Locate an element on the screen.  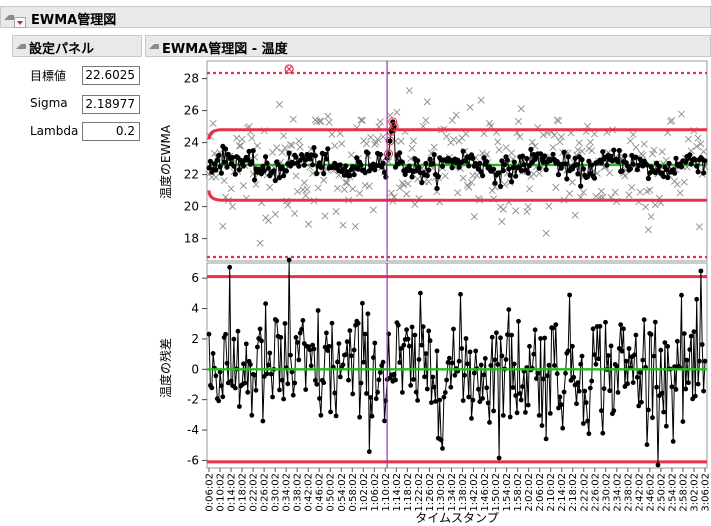
x-tick-label: 2:34:02 is located at coordinates (617, 492).